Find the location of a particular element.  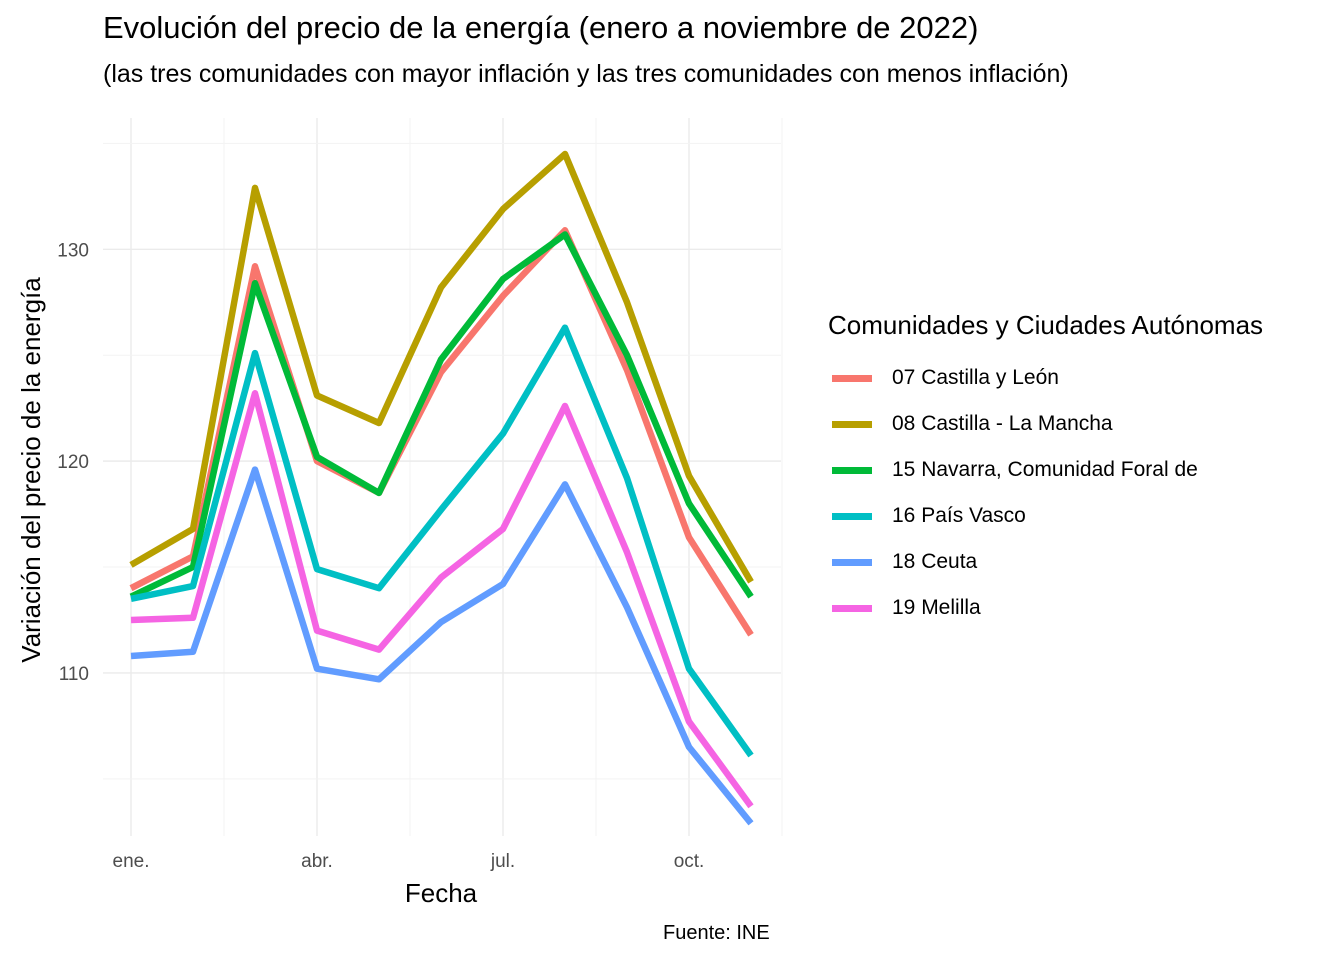

caption: Fuente: INE is located at coordinates (716, 933).